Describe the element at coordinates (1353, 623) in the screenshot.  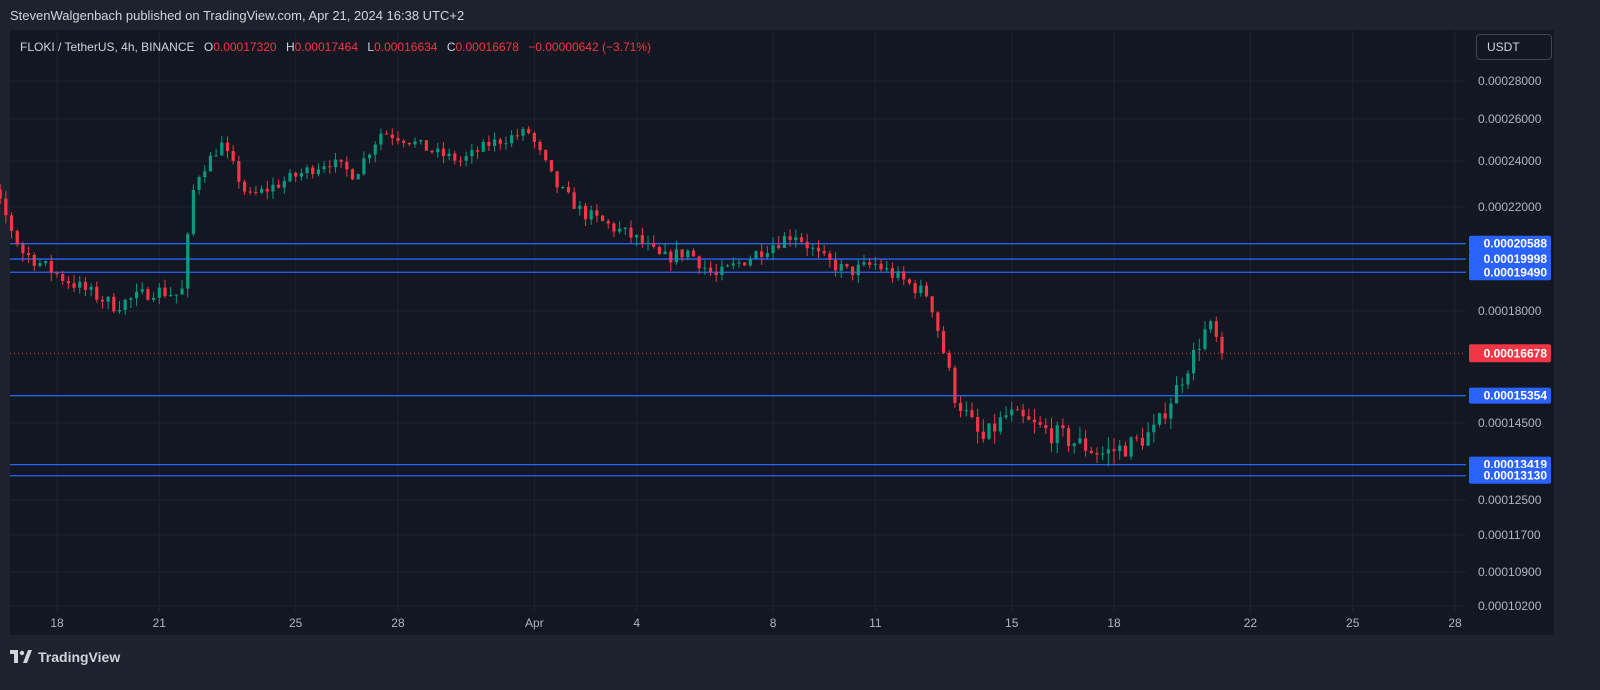
I see `x-tick-label: 25` at that location.